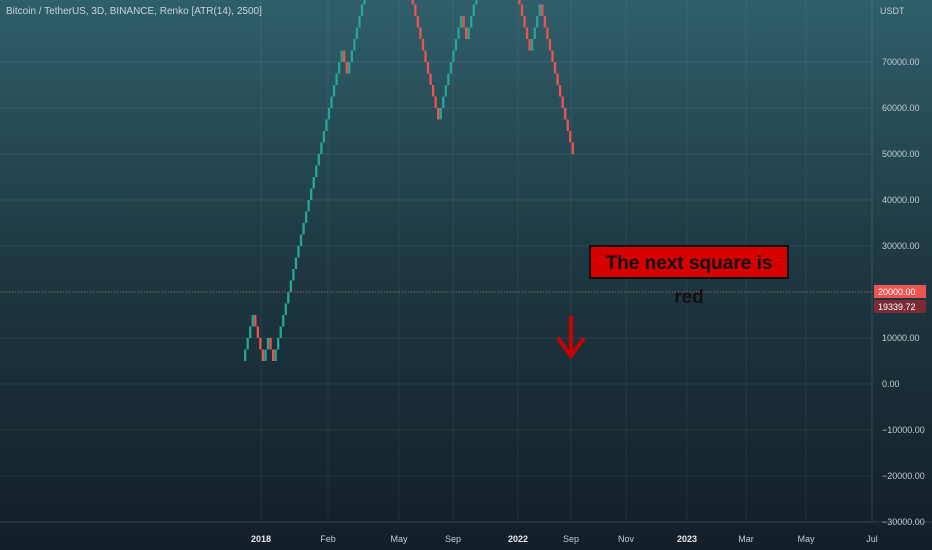 The width and height of the screenshot is (932, 550). I want to click on price-level-label: 20000.00, so click(897, 292).